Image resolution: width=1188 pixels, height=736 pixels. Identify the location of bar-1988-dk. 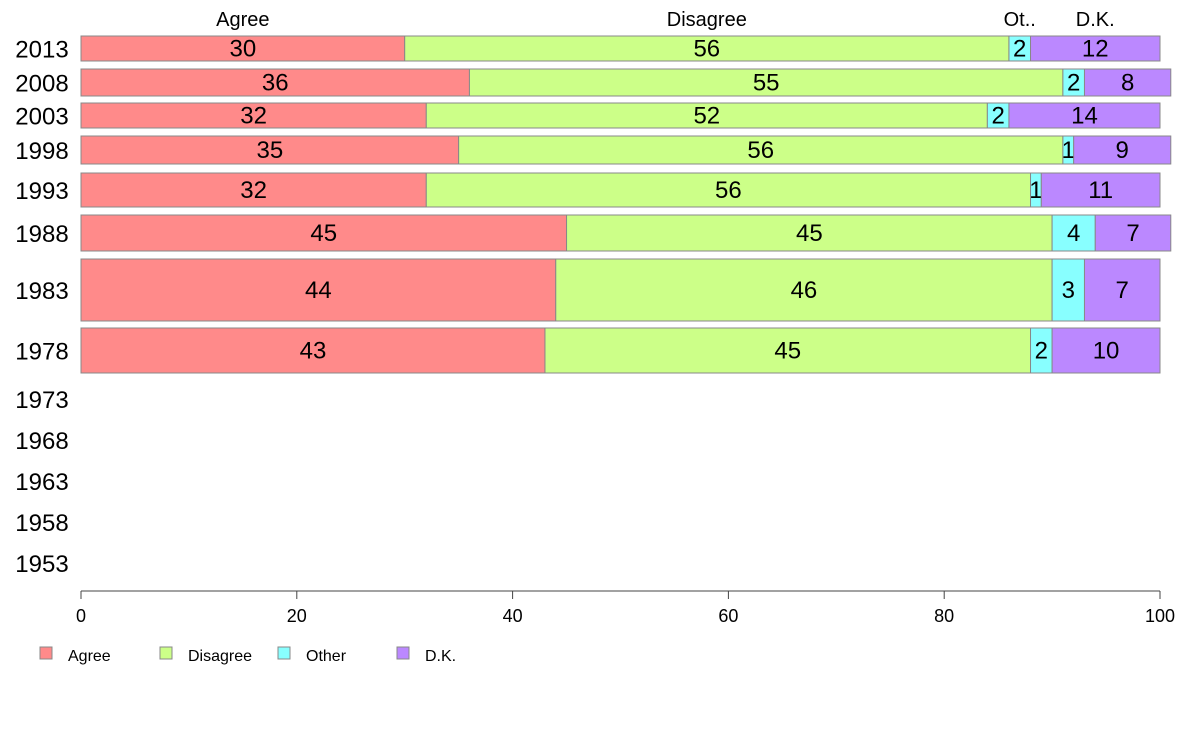
(1133, 233).